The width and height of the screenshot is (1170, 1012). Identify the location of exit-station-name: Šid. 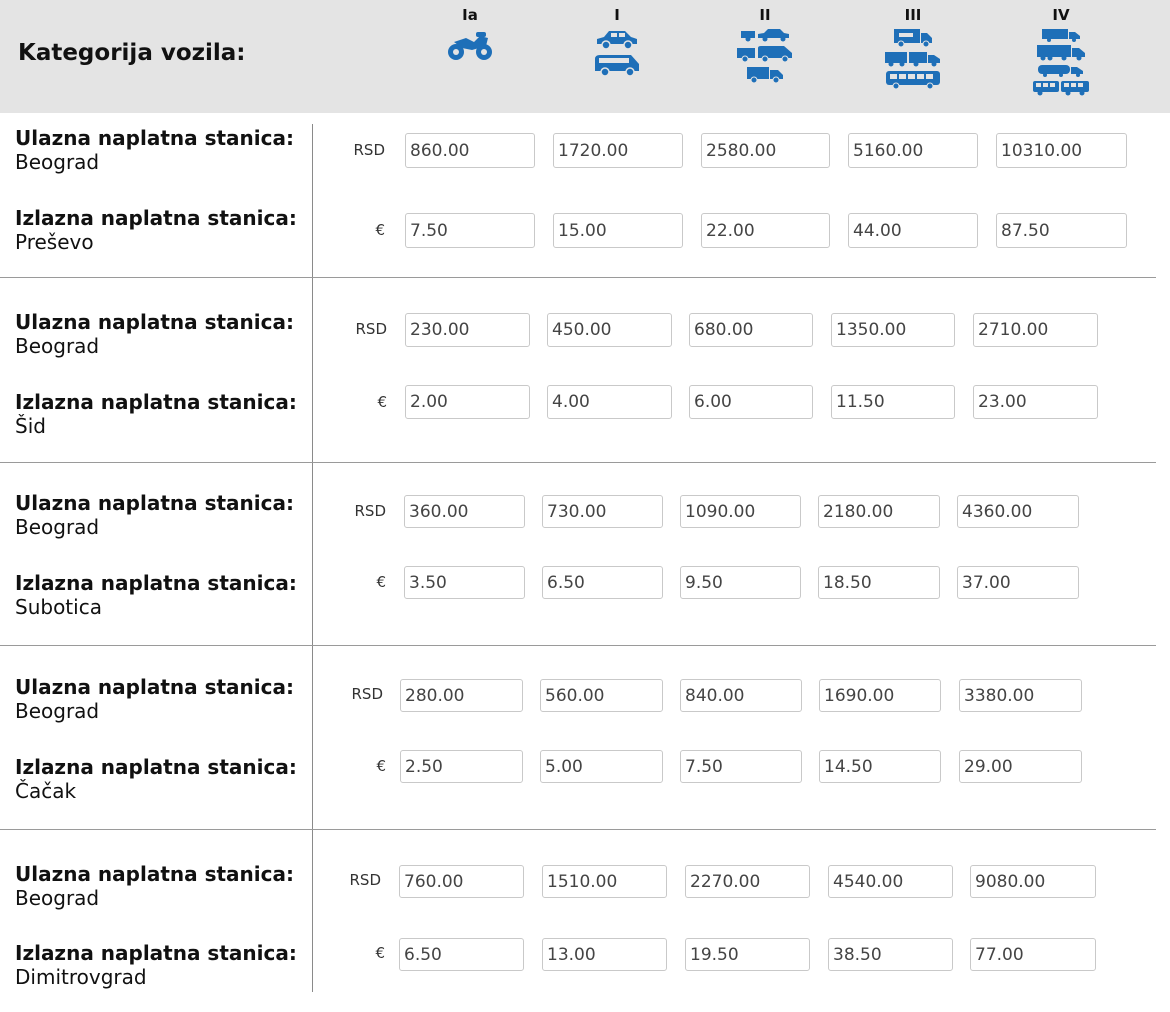
(30, 426).